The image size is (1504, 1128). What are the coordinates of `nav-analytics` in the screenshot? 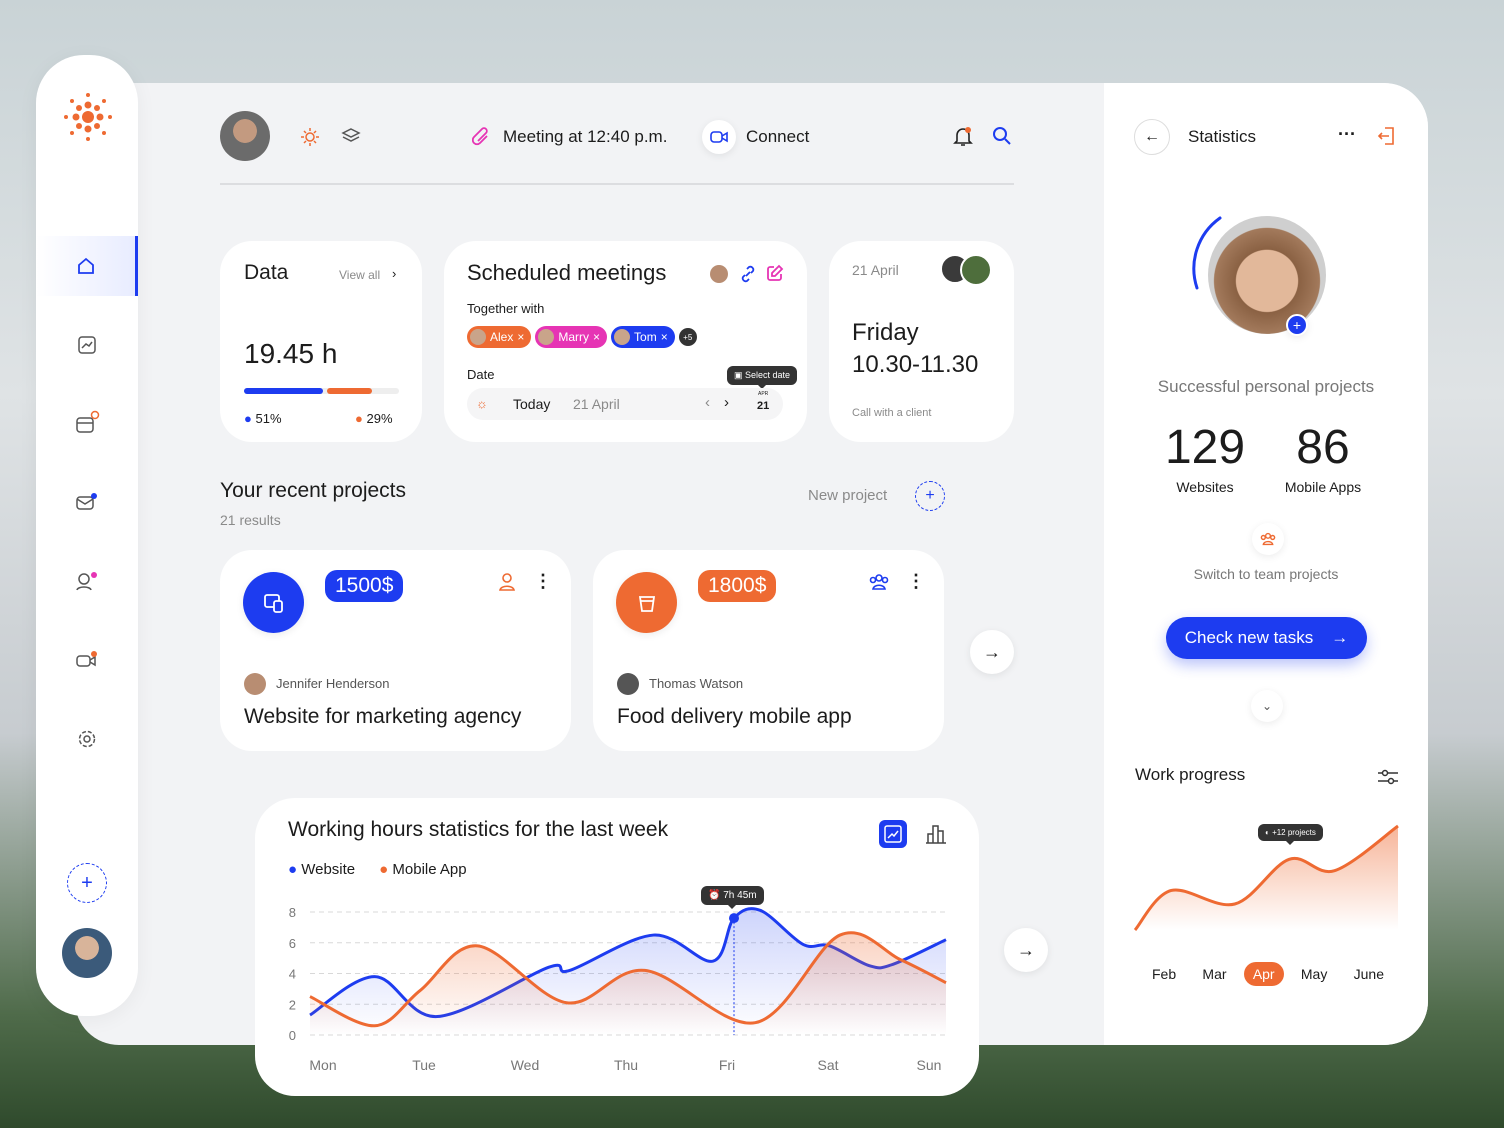 It's located at (87, 345).